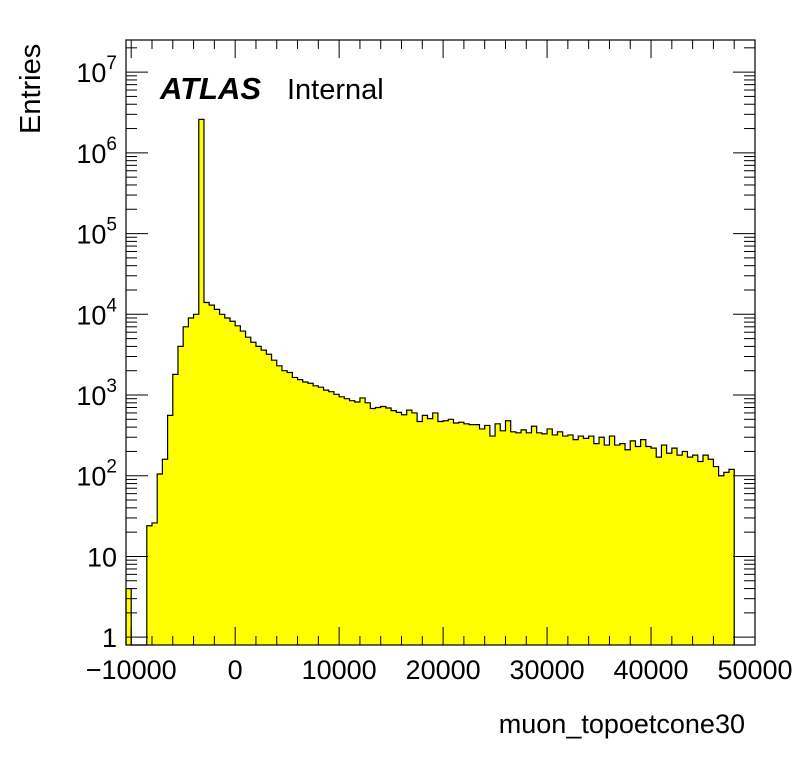 The height and width of the screenshot is (772, 796). I want to click on x-axis-tick-labels: −10000 0 10000 20000 30000 40000 50000, so click(439, 670).